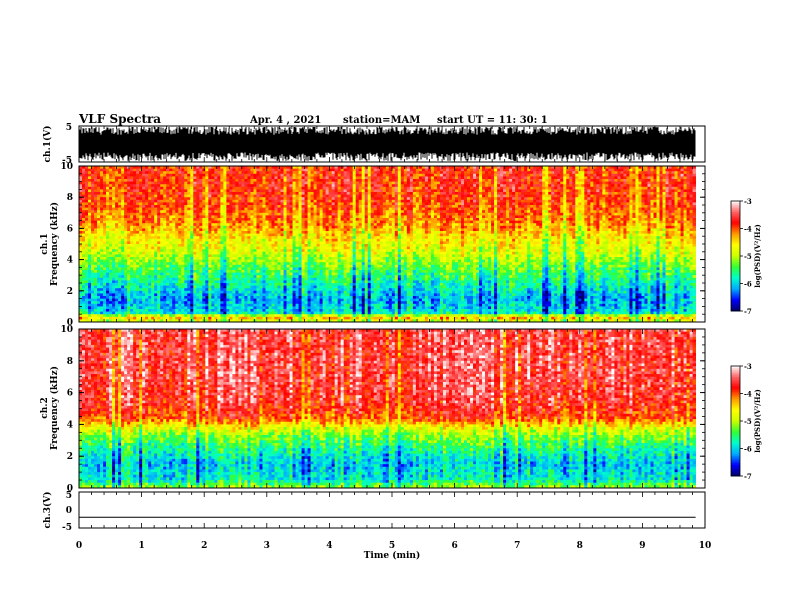 The height and width of the screenshot is (612, 792). I want to click on spec1-ytick-label: 2, so click(70, 292).